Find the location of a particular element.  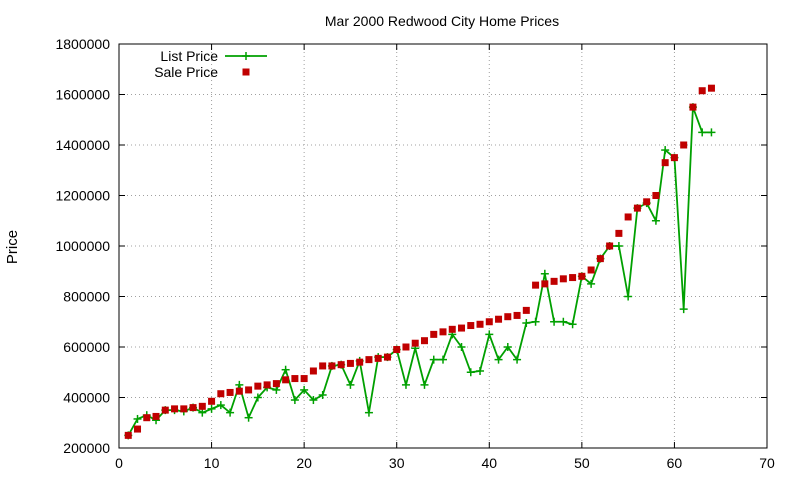

y-tick-label: 1000000 is located at coordinates (82, 246).